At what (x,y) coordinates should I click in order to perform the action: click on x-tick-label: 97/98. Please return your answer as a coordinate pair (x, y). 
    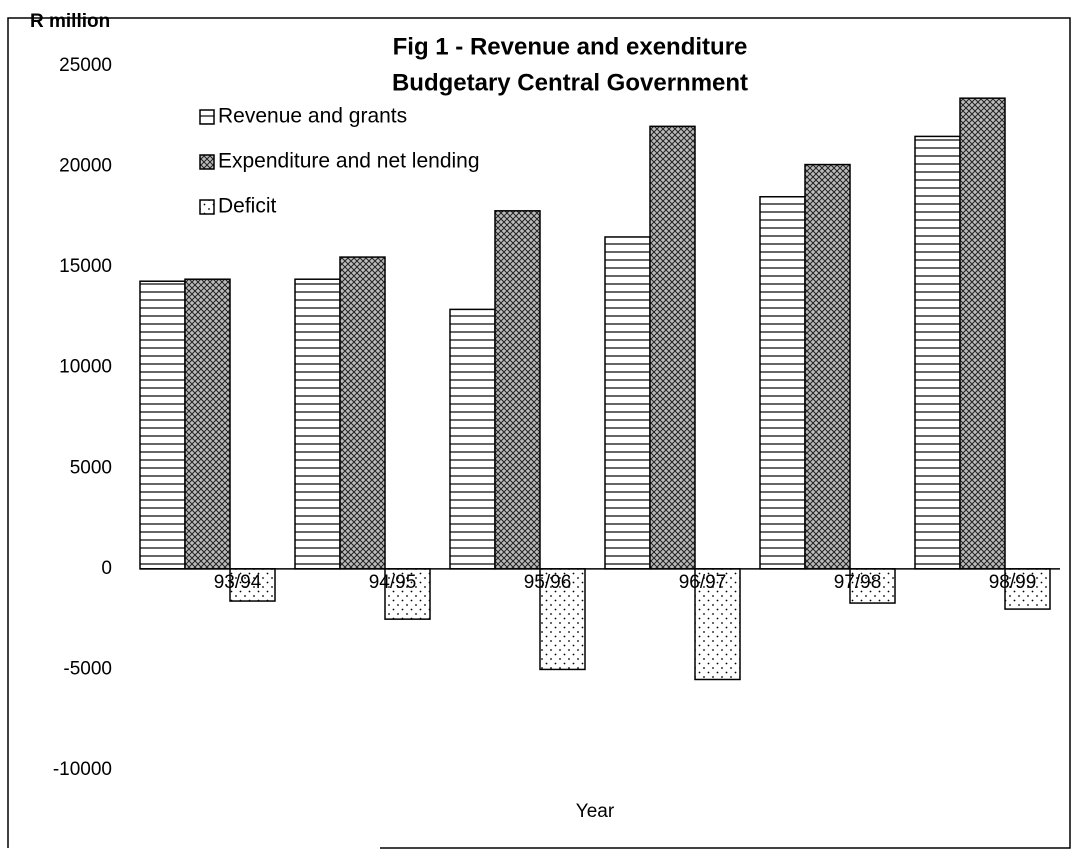
    Looking at the image, I should click on (858, 582).